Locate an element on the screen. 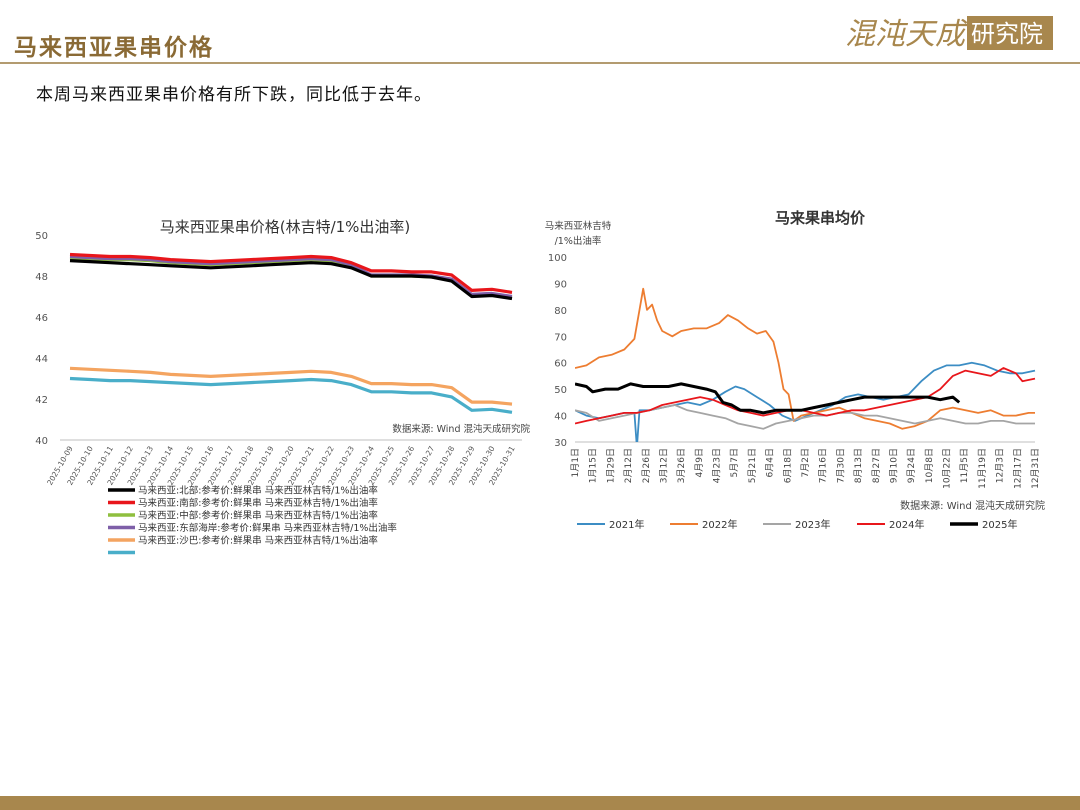 This screenshot has height=810, width=1080. x-tick-label: 12月31日 is located at coordinates (1035, 468).